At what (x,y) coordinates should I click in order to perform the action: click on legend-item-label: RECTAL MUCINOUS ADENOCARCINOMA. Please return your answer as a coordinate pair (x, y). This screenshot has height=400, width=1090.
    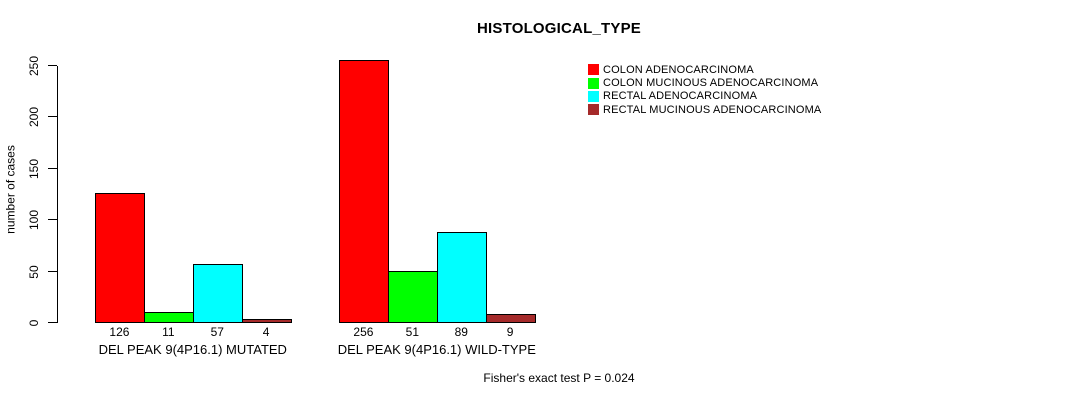
    Looking at the image, I should click on (712, 109).